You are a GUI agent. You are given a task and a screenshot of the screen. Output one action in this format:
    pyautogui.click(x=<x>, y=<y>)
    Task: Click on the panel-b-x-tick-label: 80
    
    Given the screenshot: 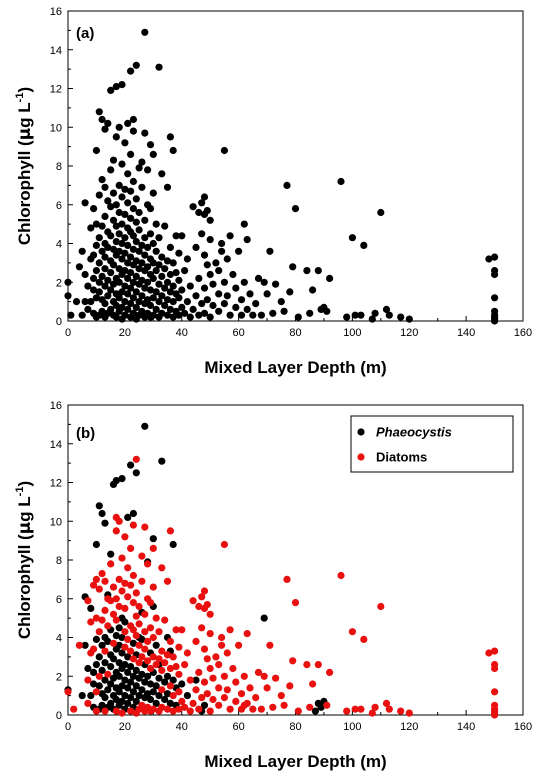 What is the action you would take?
    pyautogui.click(x=295, y=727)
    